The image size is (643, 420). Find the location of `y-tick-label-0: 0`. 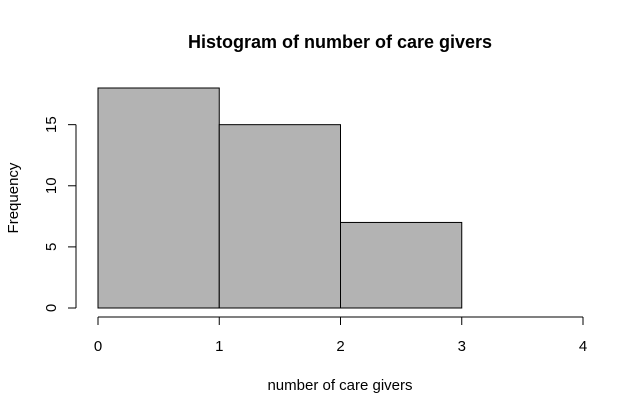

y-tick-label-0: 0 is located at coordinates (51, 308).